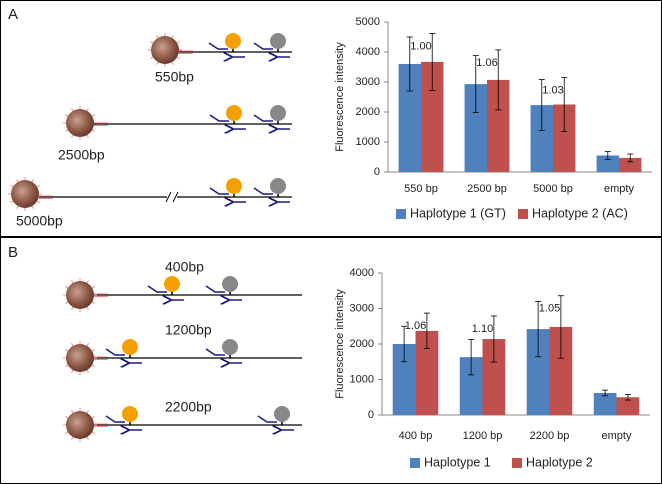 The image size is (662, 484). I want to click on legend-label: Haplotype 1, so click(457, 462).